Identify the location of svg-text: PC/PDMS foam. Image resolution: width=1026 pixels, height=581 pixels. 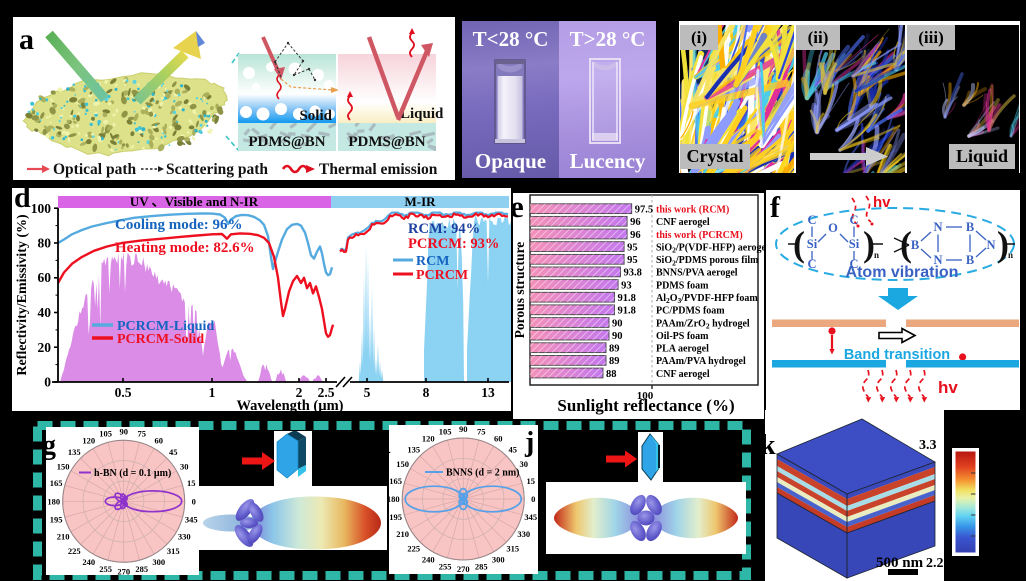
(690, 311).